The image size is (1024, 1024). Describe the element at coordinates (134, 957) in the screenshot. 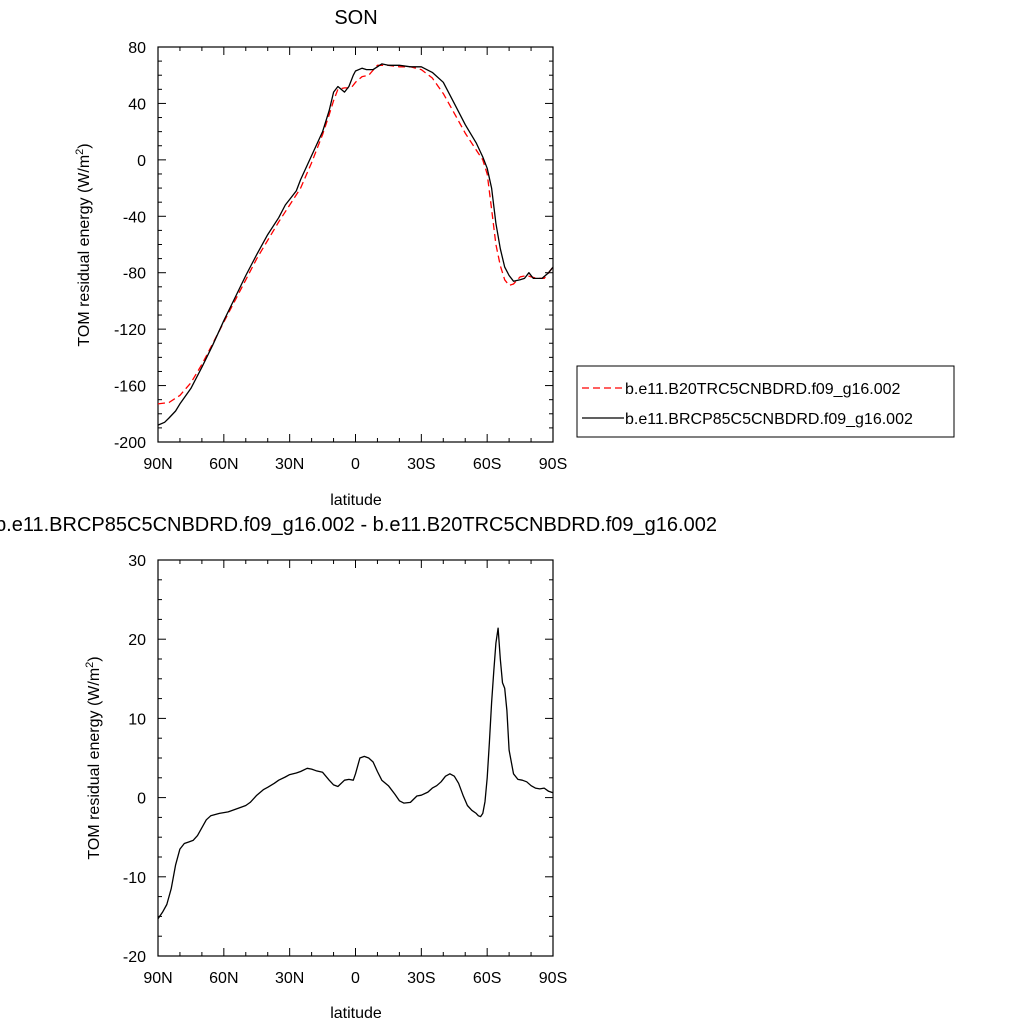

I see `y-tick-label: -20` at that location.